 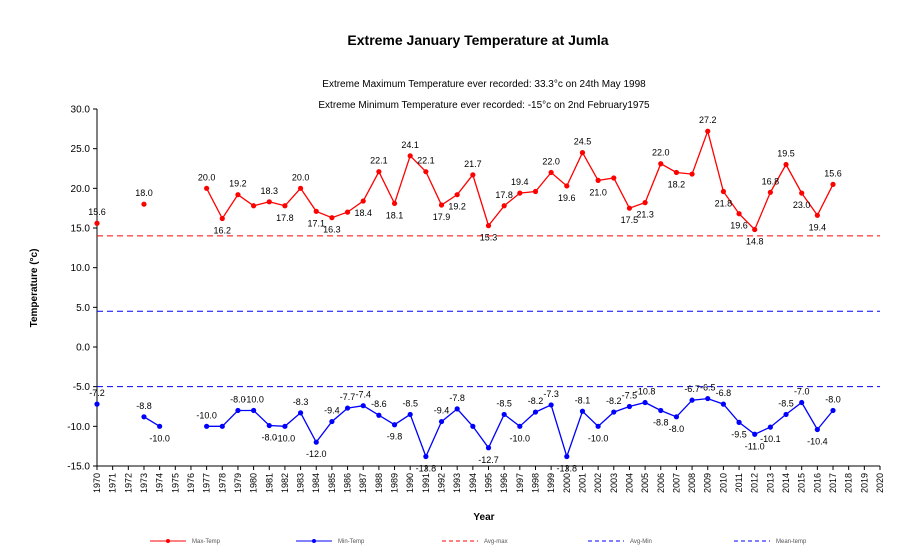 I want to click on x-tick-label: 2002, so click(x=598, y=483).